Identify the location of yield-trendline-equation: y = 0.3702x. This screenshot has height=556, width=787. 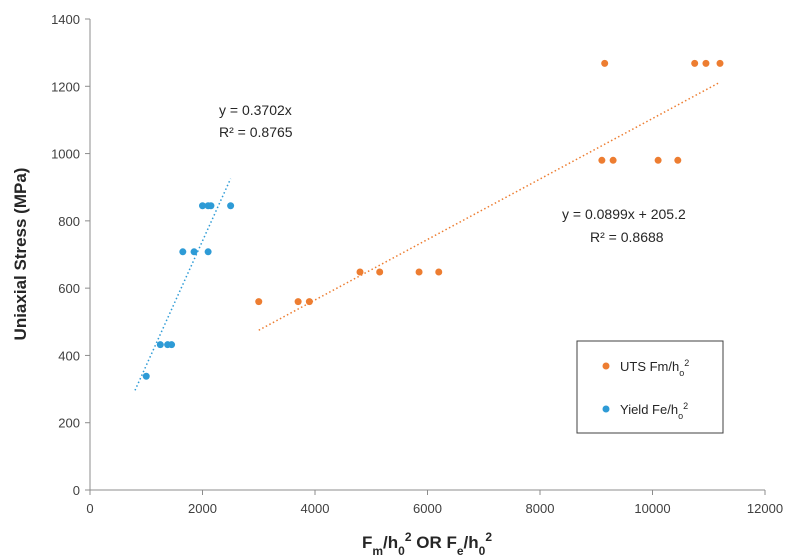
(255, 110).